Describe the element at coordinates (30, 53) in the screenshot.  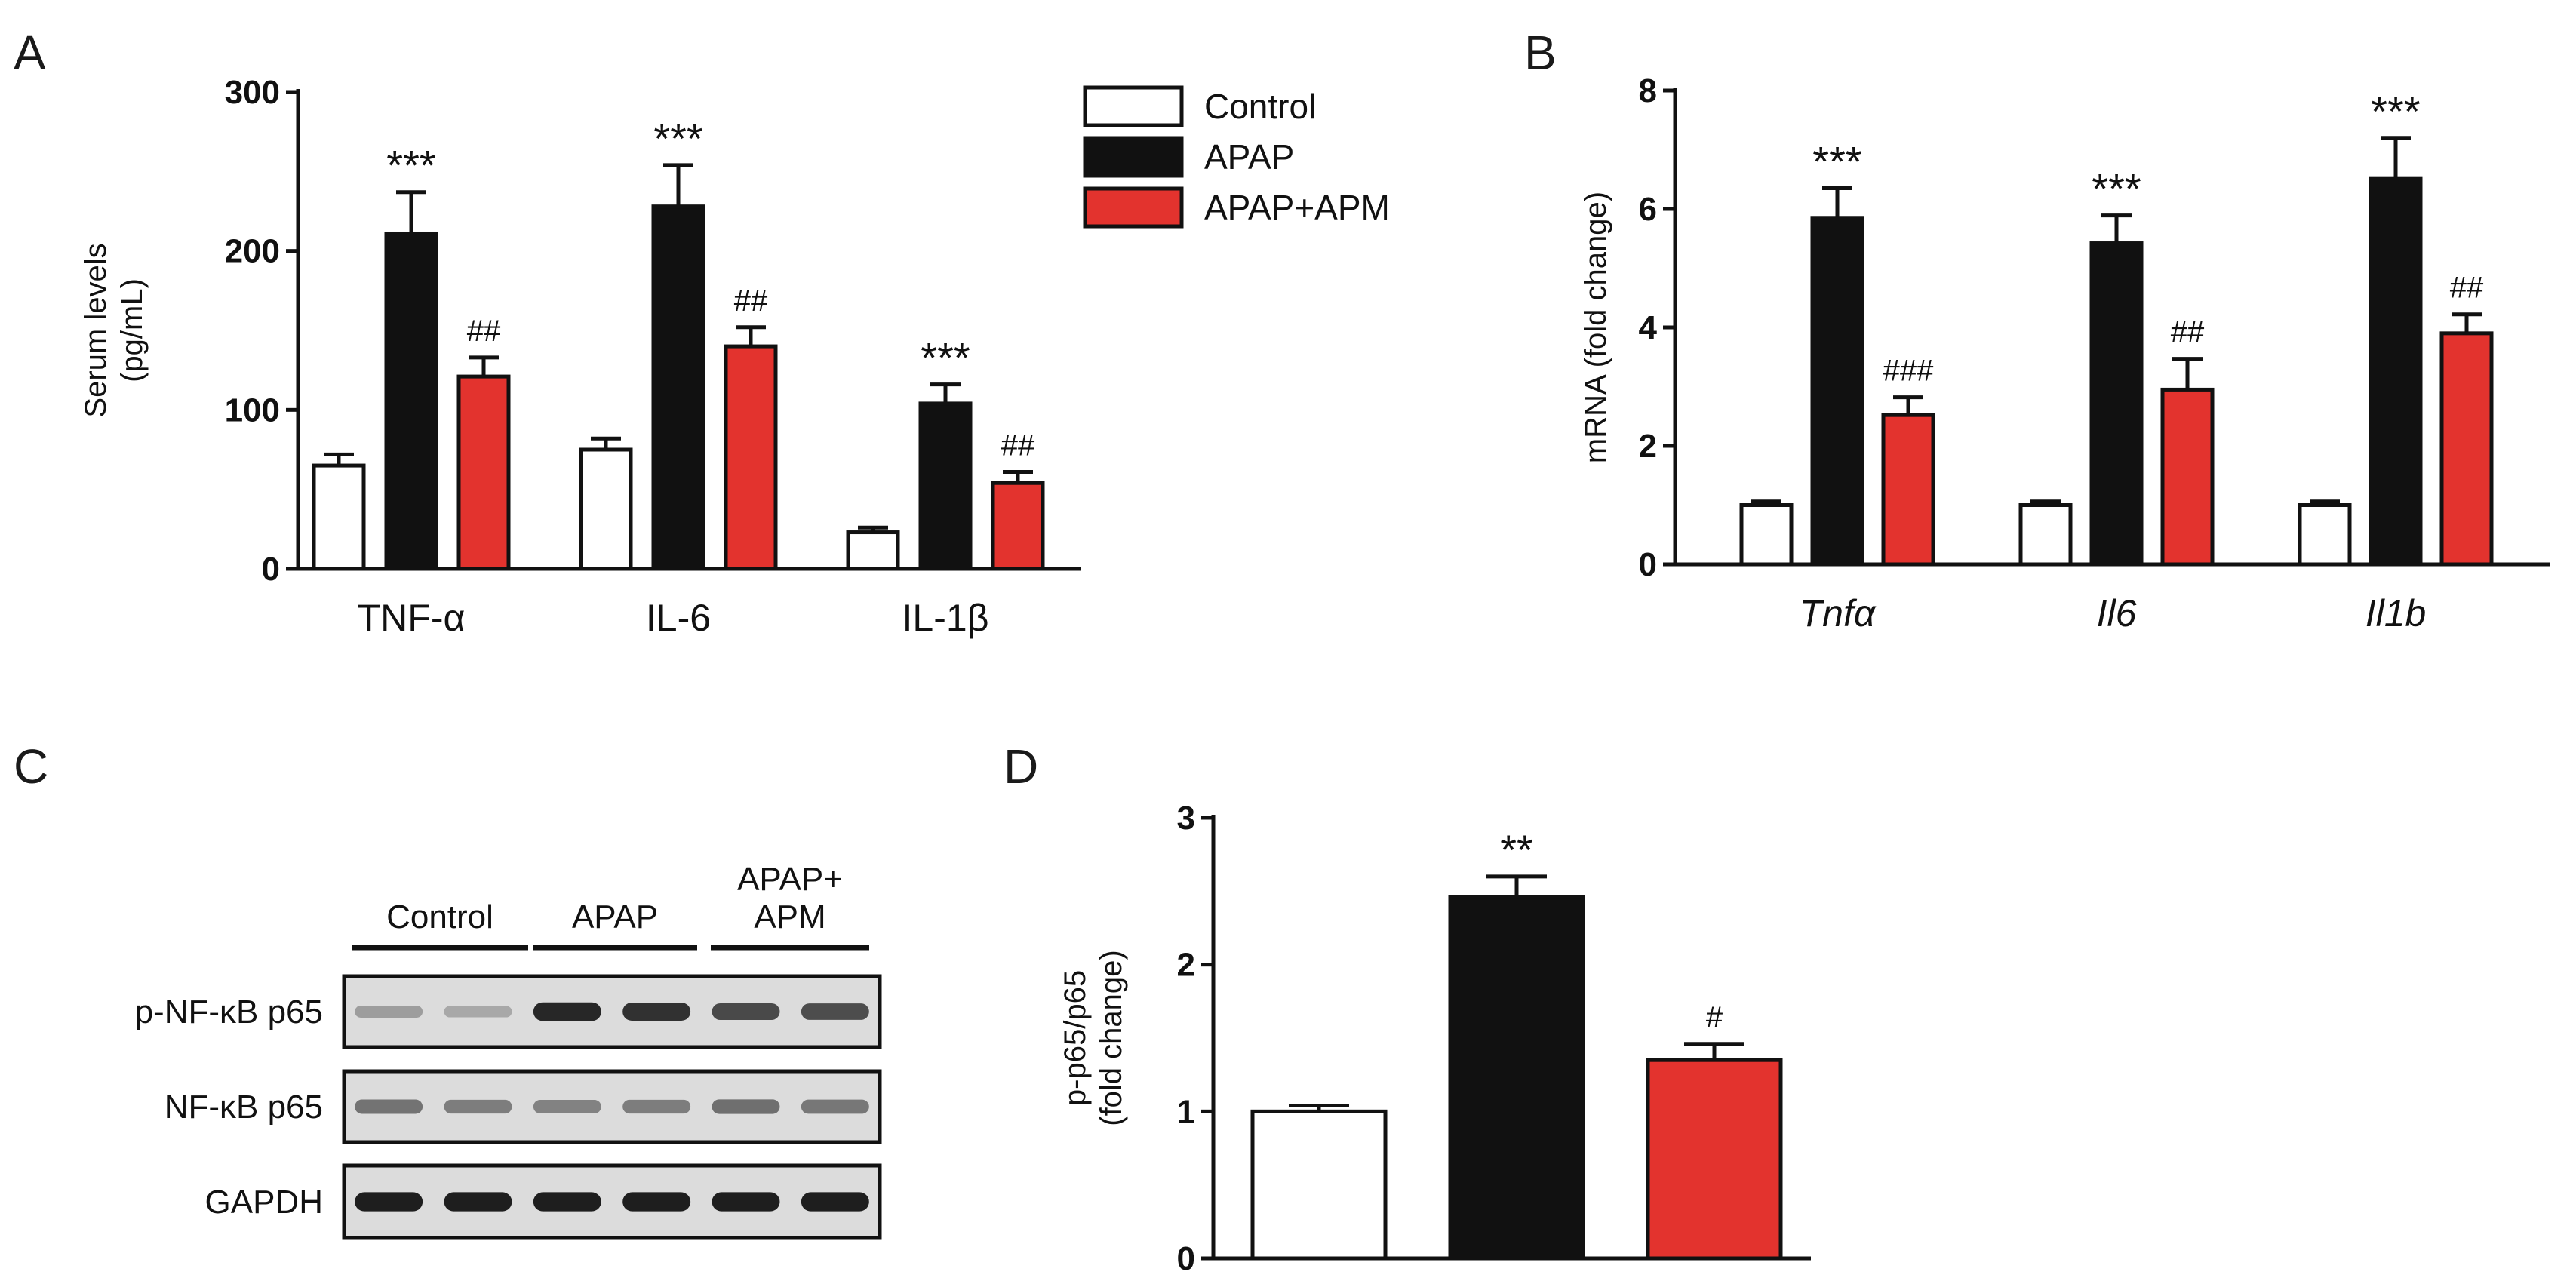
I see `panel-label-a: A` at that location.